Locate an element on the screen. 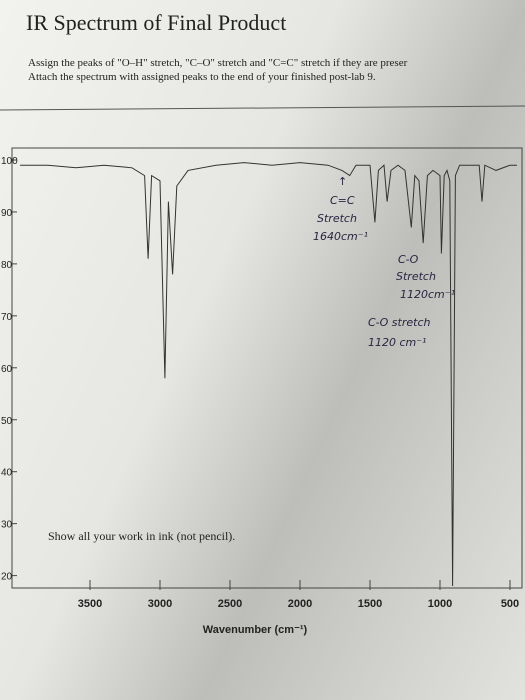  x-tick-label: 3500 is located at coordinates (90, 604).